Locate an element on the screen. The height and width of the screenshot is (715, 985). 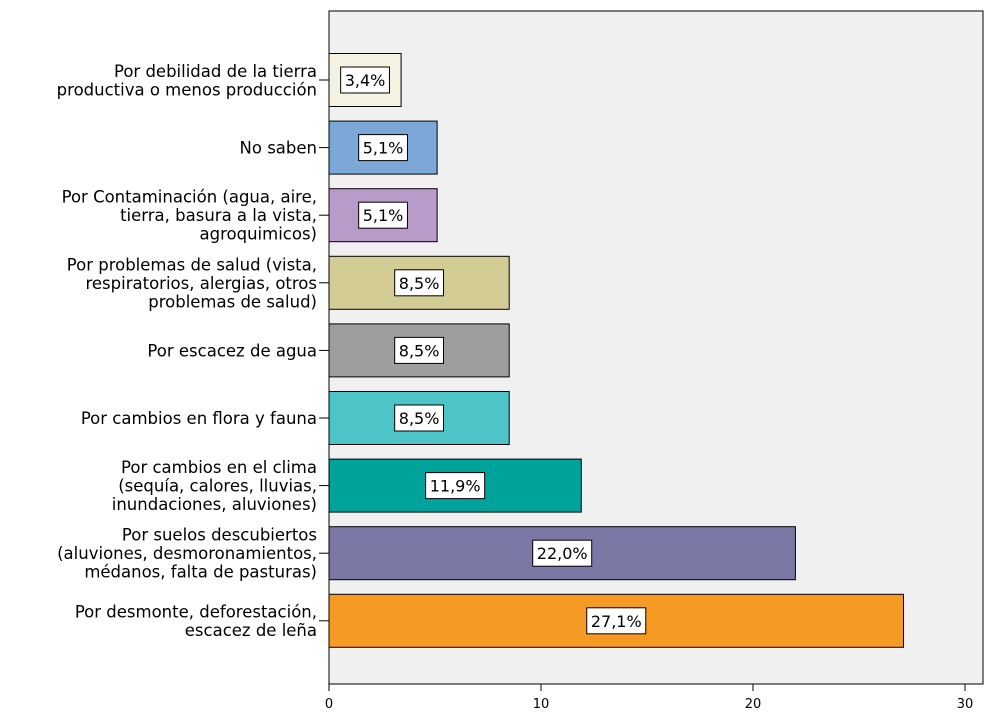
data-label: 3,4% is located at coordinates (365, 80).